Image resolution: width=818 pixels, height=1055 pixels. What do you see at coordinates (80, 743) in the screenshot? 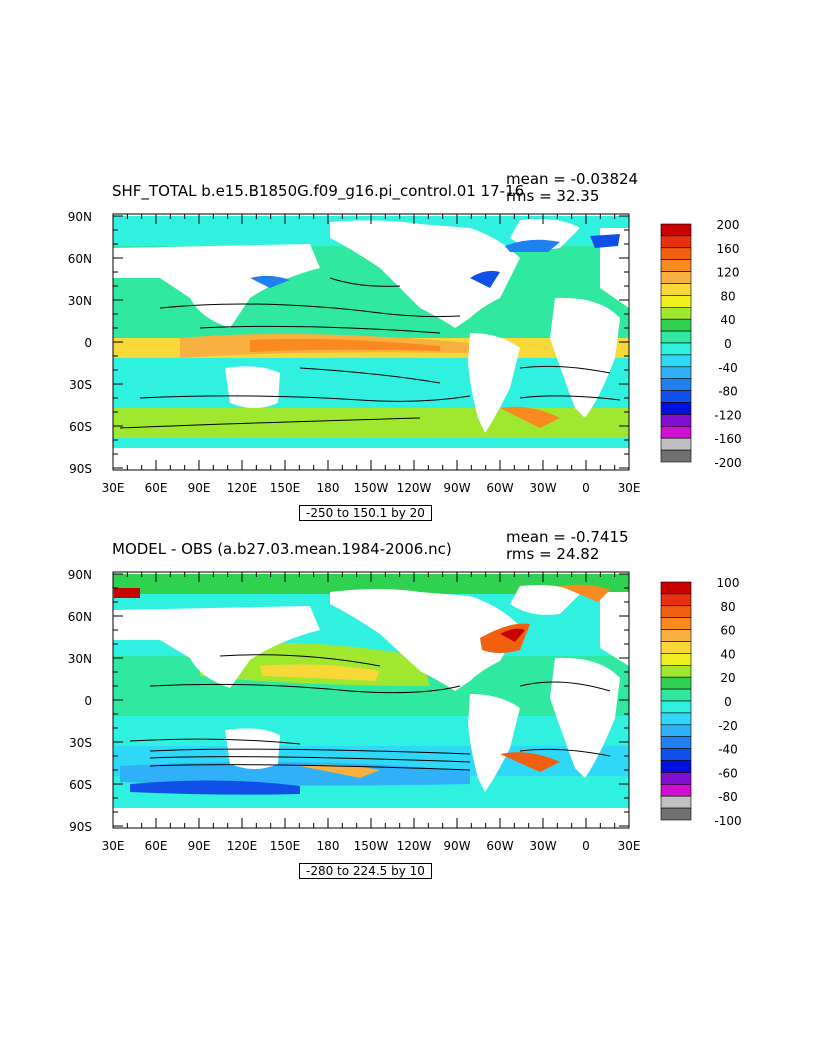
I see `lat-label: 30S` at bounding box center [80, 743].